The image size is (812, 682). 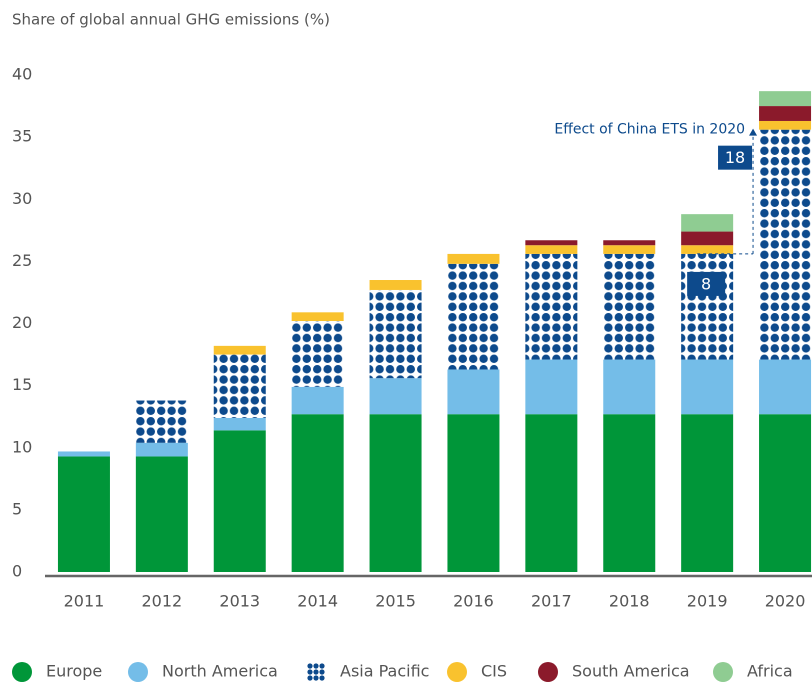 What do you see at coordinates (551, 601) in the screenshot?
I see `x-tick-label: 2017` at bounding box center [551, 601].